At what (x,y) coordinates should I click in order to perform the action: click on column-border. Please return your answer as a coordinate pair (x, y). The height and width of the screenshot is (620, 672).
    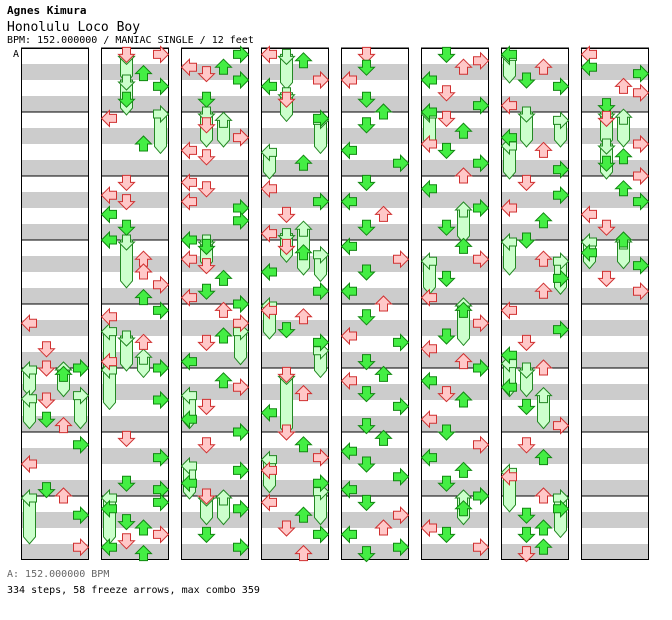
    Looking at the image, I should click on (295, 304).